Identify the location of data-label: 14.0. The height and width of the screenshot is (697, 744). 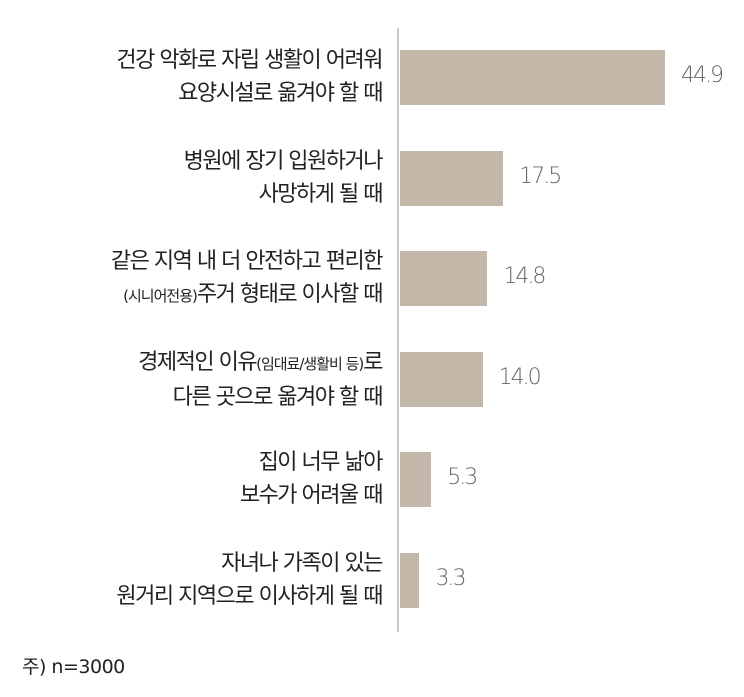
(520, 377).